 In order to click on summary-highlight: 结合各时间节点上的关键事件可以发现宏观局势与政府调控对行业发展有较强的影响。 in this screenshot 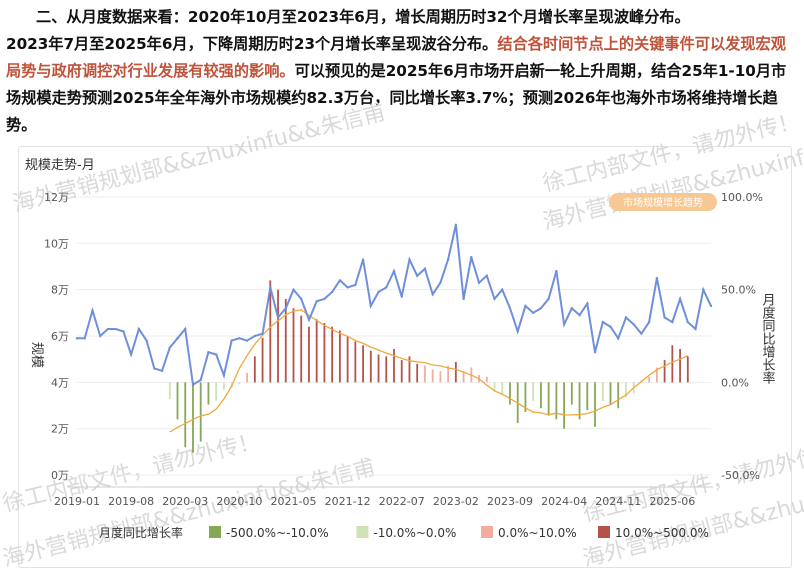, I will do `click(396, 57)`.